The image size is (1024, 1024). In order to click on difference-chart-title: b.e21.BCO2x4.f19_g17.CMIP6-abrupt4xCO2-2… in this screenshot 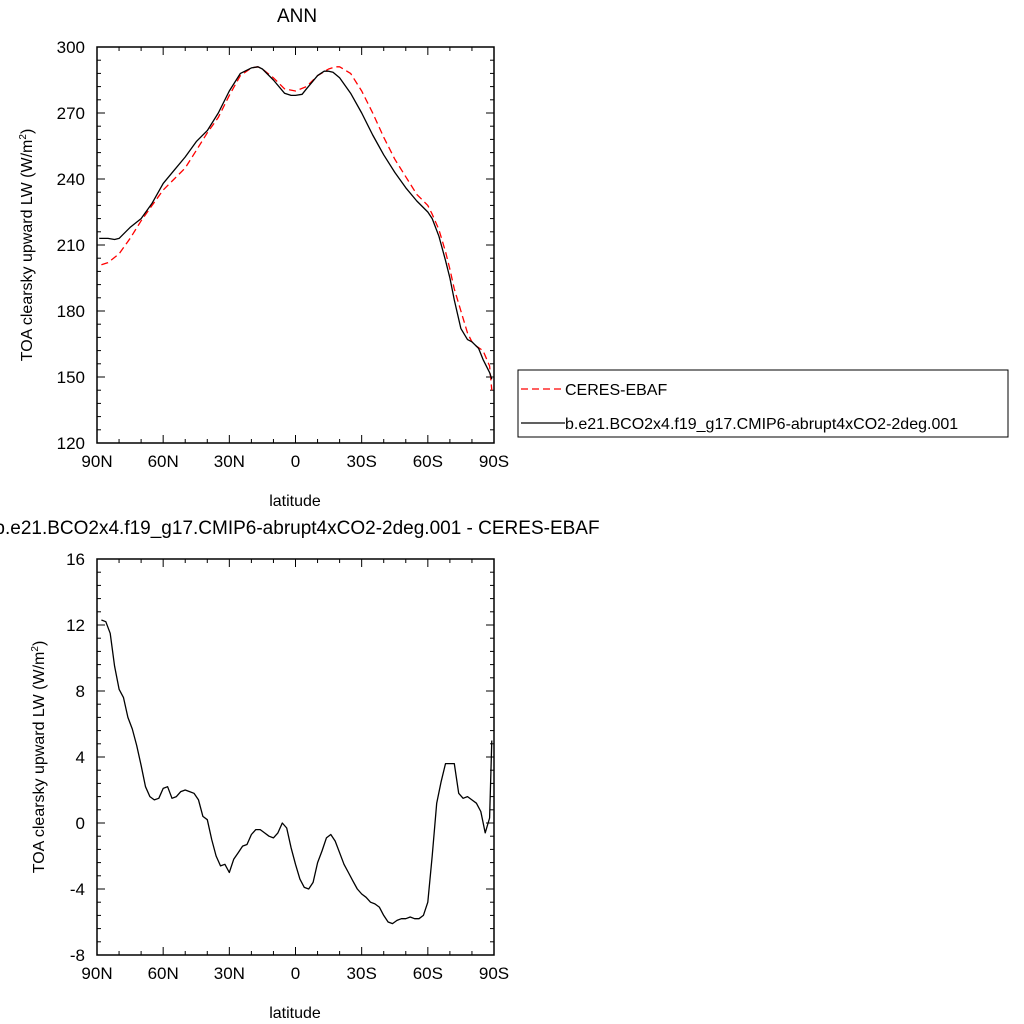, I will do `click(300, 528)`.